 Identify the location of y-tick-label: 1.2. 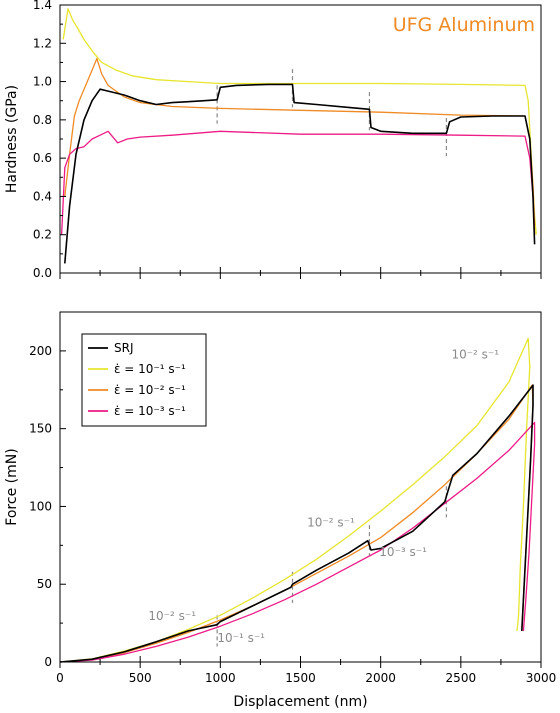
(42, 43).